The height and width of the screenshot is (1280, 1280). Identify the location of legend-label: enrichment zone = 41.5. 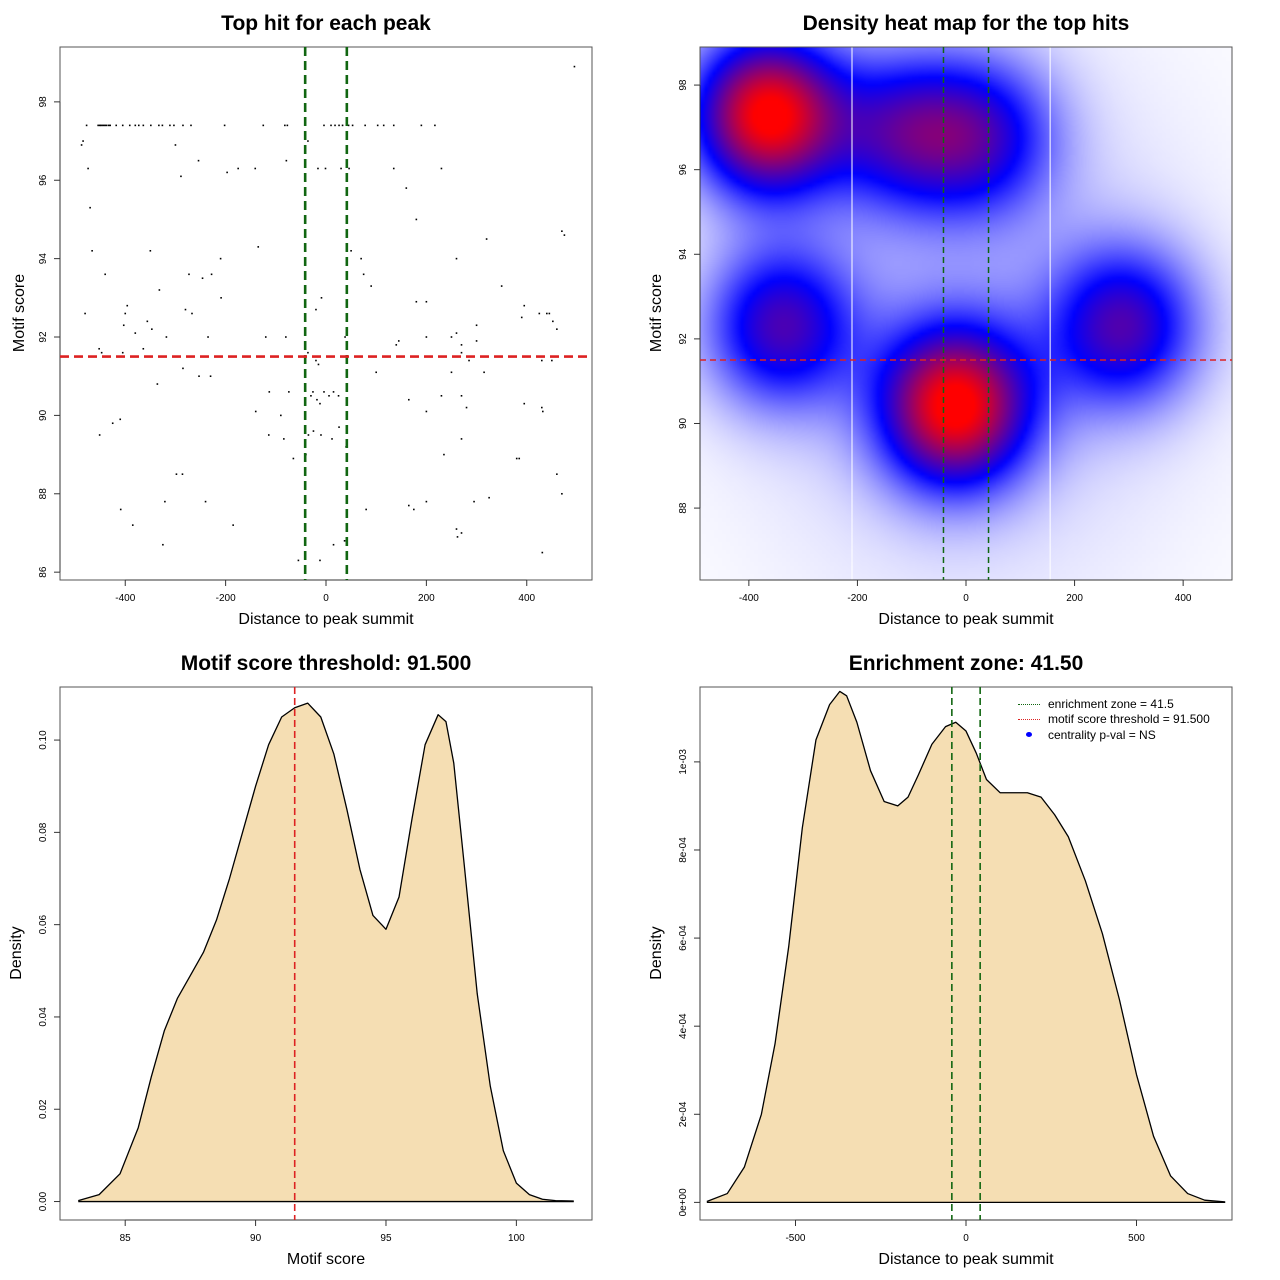
(1111, 703).